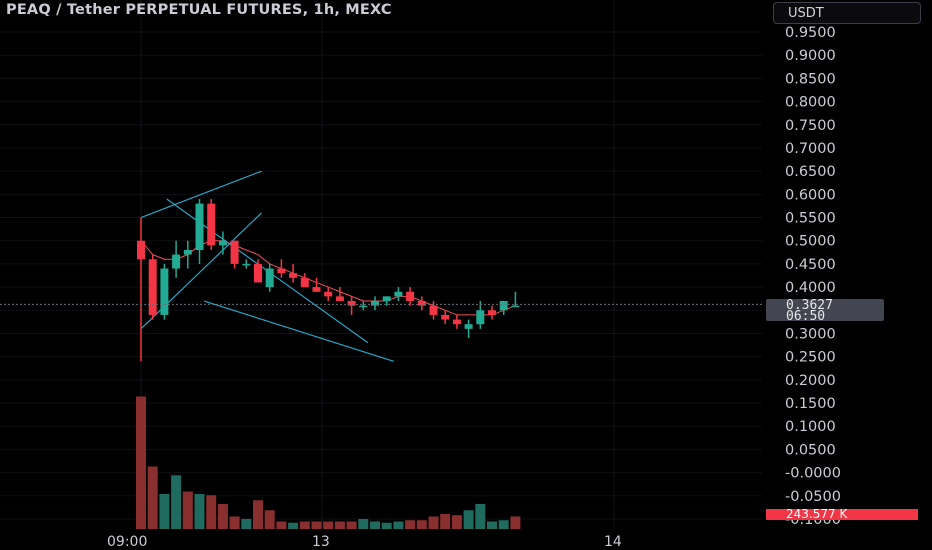 This screenshot has width=932, height=550. I want to click on moving-average-line, so click(328, 278).